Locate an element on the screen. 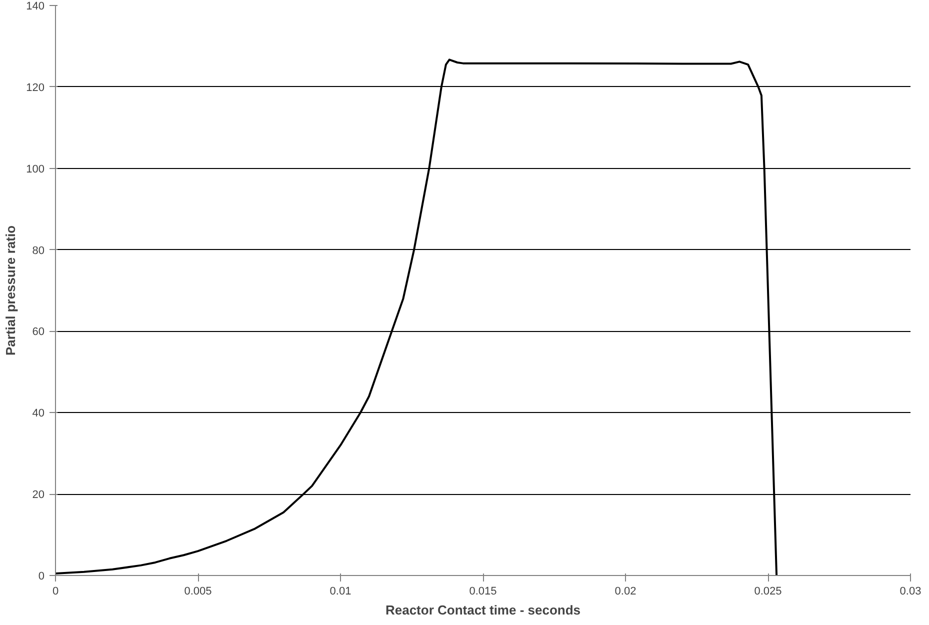  x-tick-label: 0.015 is located at coordinates (483, 592).